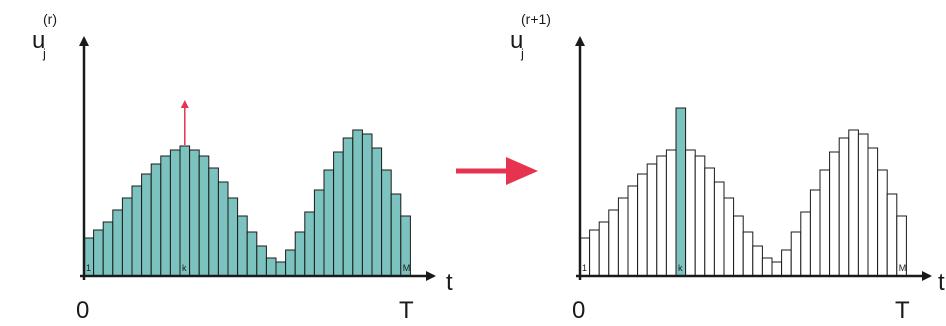 The width and height of the screenshot is (946, 326). I want to click on left-origin-label: 0, so click(82, 310).